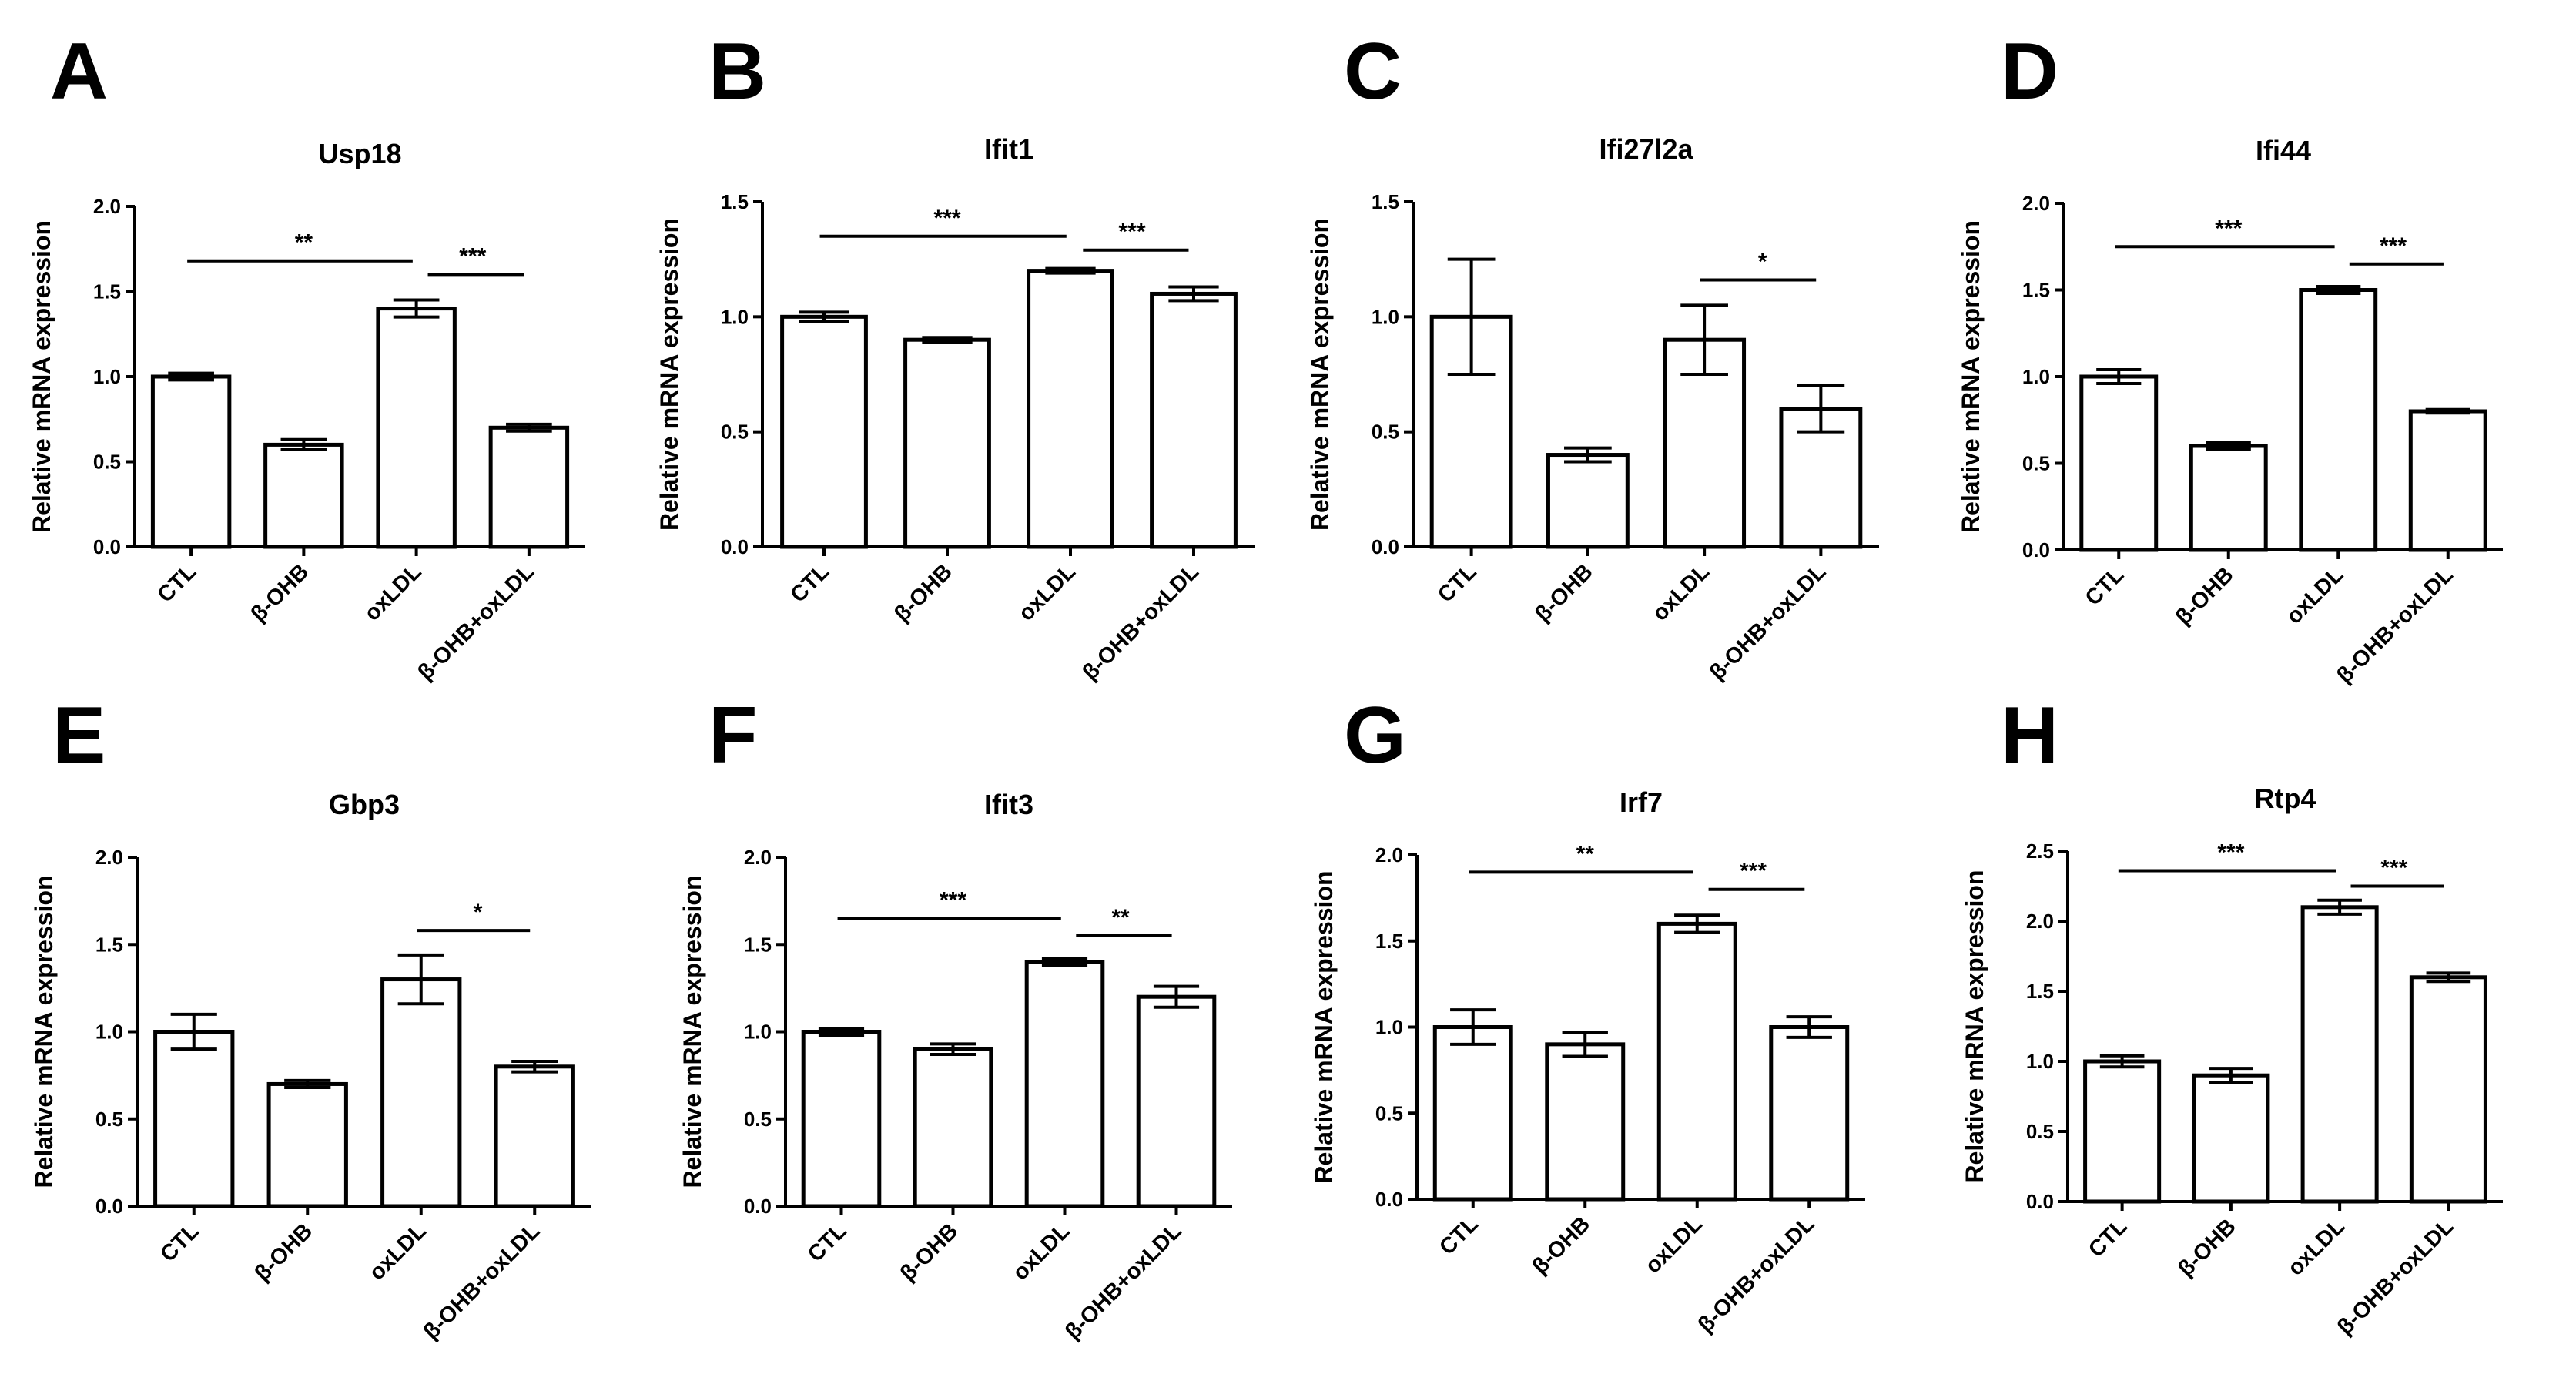  Describe the element at coordinates (1641, 802) in the screenshot. I see `chart-title: Irf7` at that location.